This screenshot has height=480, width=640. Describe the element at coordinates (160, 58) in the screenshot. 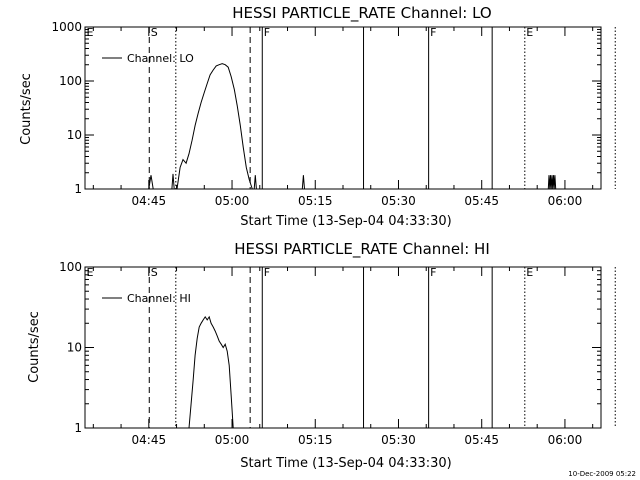

I see `legend-label: Channel: LO` at that location.